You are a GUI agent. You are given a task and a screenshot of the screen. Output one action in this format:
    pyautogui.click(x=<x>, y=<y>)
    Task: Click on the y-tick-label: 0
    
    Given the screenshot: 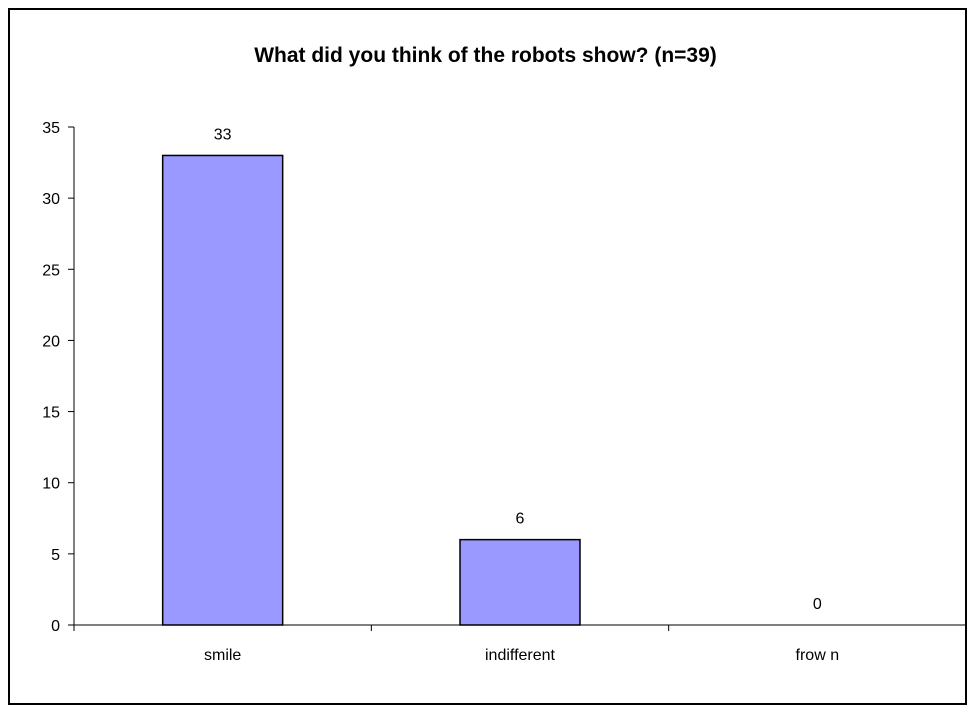 What is the action you would take?
    pyautogui.click(x=55, y=626)
    